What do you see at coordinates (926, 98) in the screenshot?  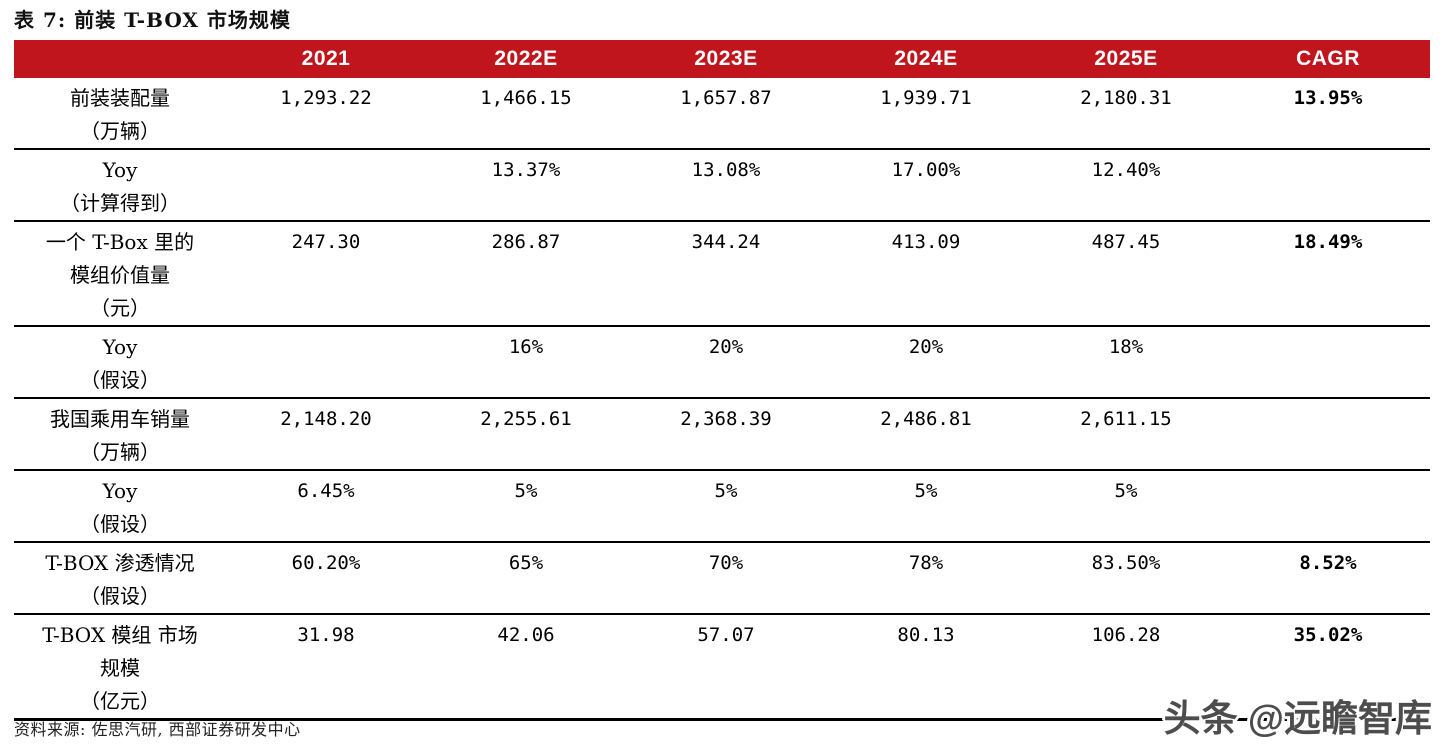 I see `value-cell: 1,939.71` at bounding box center [926, 98].